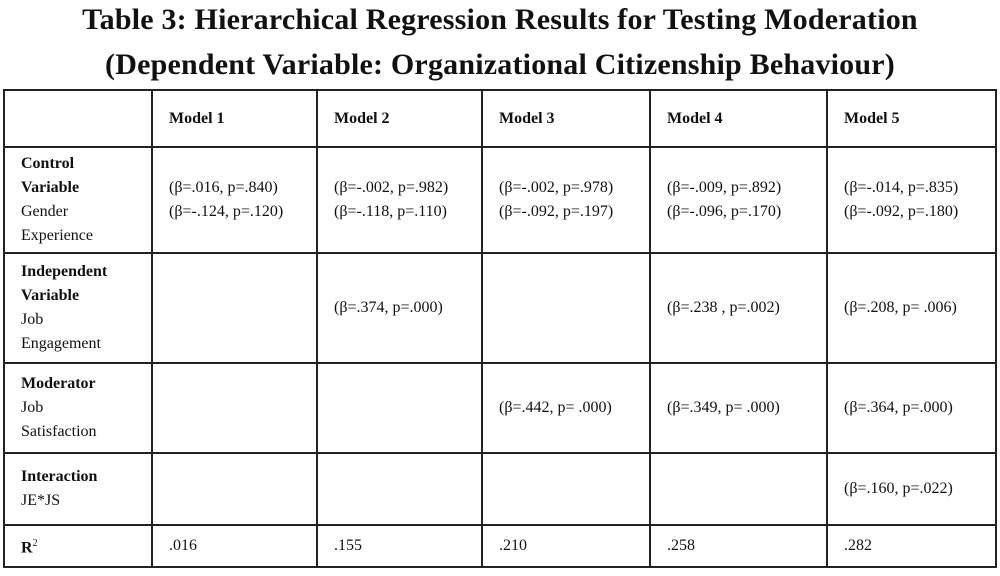  Describe the element at coordinates (566, 546) in the screenshot. I see `cell-r2-model-3: .210` at that location.